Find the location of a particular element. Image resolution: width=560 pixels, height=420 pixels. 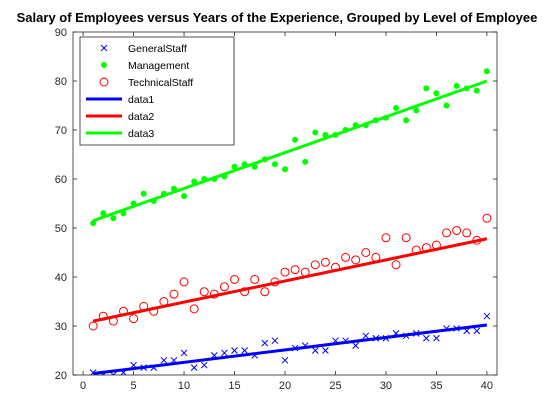

legend-label: Management is located at coordinates (158, 66).